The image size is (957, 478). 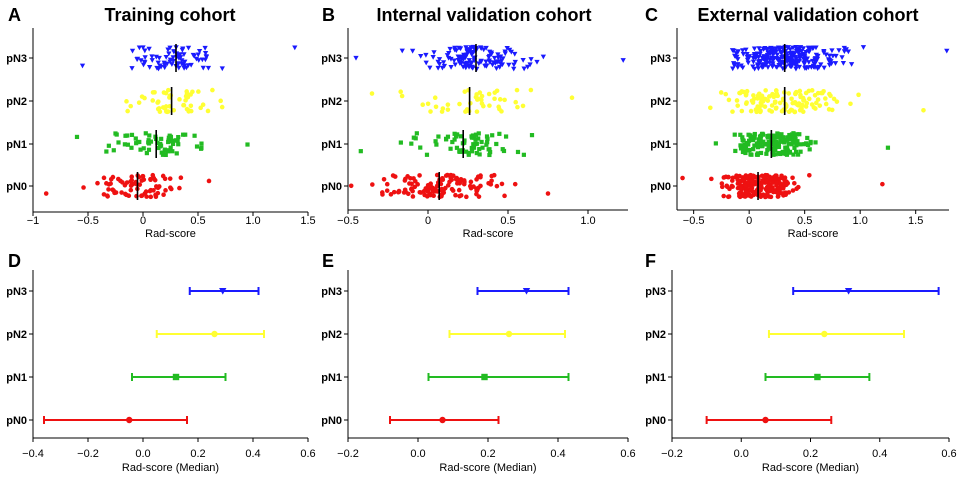 I want to click on x-tick-label: 0.4, so click(x=557, y=454).